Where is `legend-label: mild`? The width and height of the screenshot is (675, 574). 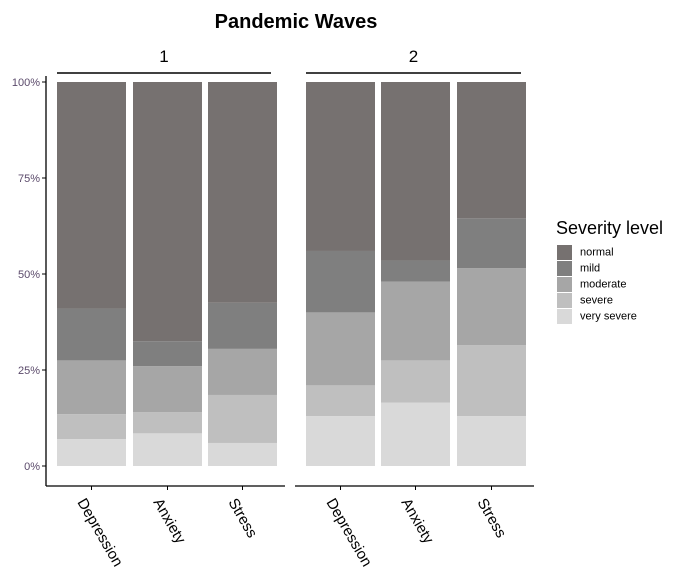
legend-label: mild is located at coordinates (590, 269).